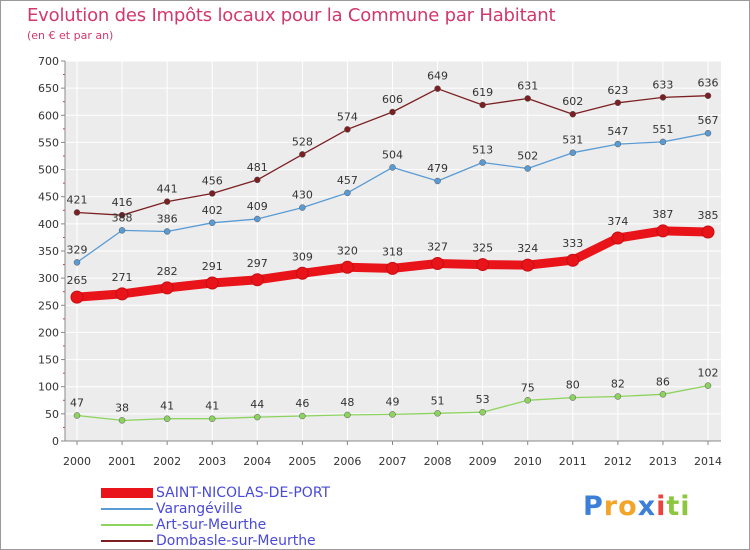  What do you see at coordinates (617, 90) in the screenshot?
I see `data-label: 623` at bounding box center [617, 90].